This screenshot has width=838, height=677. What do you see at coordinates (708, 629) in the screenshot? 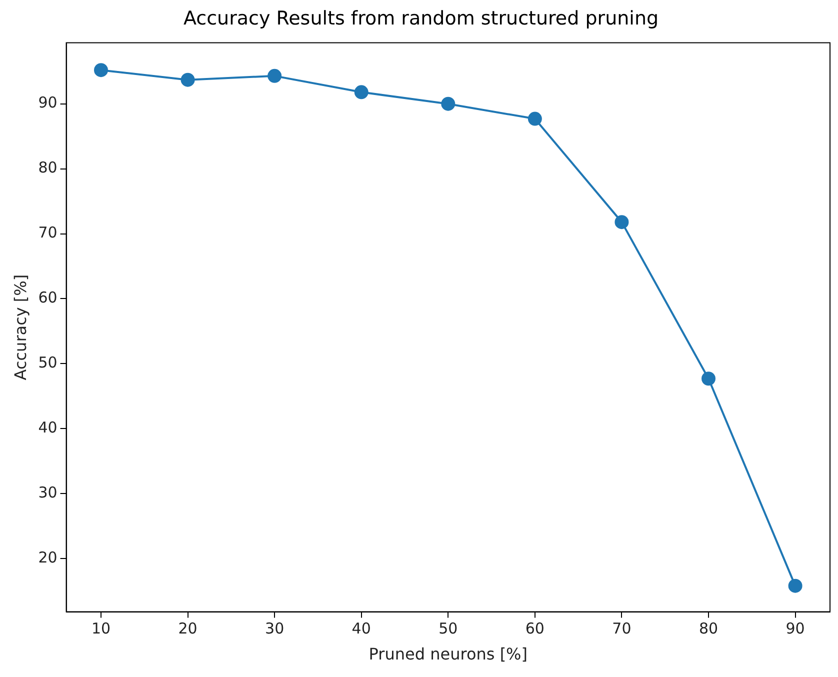
I see `x-tick-label: 80` at bounding box center [708, 629].